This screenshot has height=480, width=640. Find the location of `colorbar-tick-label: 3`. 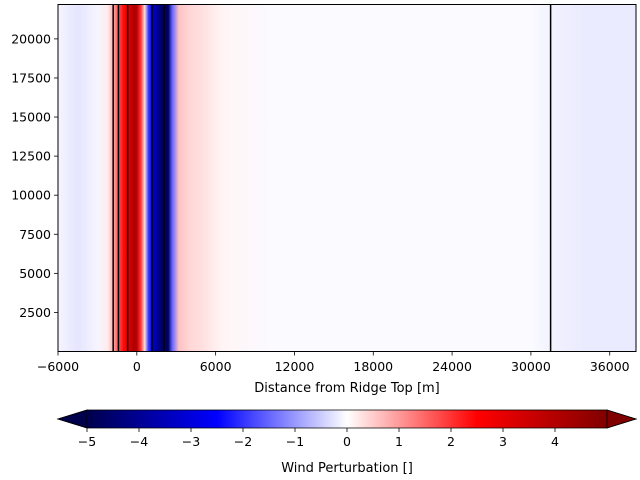

colorbar-tick-label: 3 is located at coordinates (503, 441).